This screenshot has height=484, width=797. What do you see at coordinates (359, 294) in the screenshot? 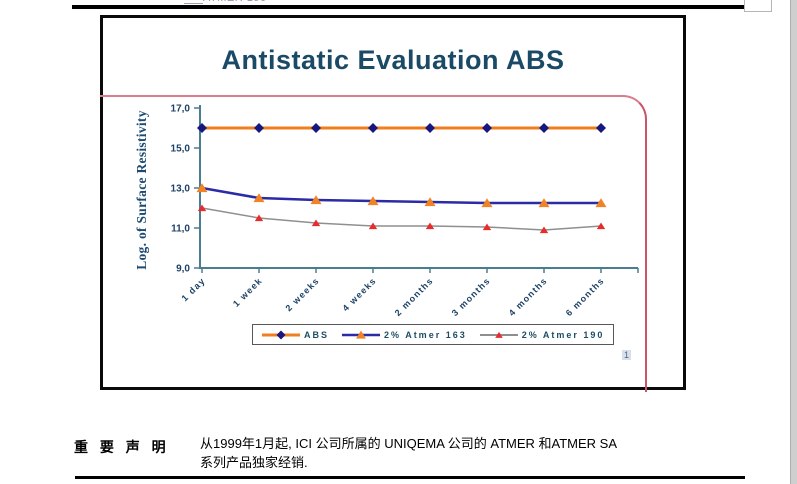
I see `svg-text: 4 weeks` at bounding box center [359, 294].